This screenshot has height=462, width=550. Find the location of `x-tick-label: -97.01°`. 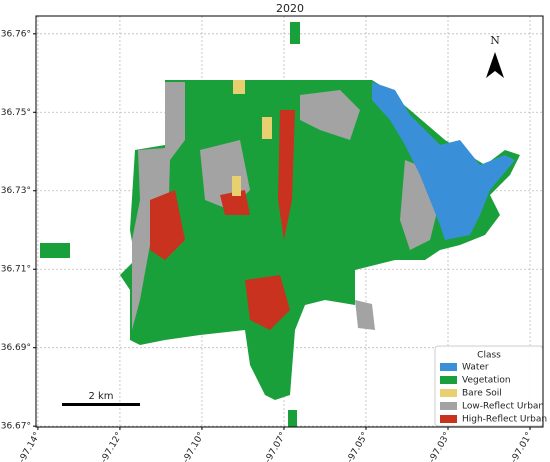

x-tick-label: -97.01° is located at coordinates (521, 446).